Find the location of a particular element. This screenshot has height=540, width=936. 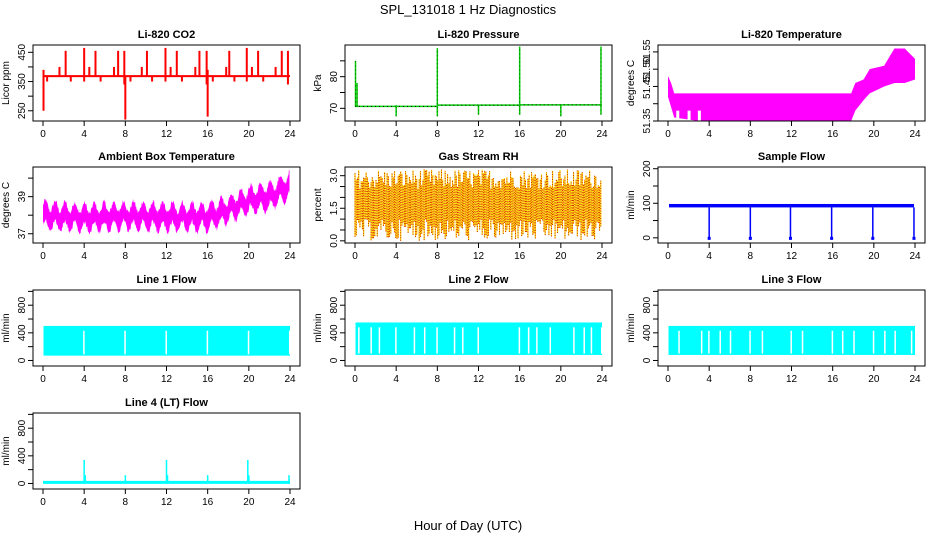

panel-title: Gas Stream RH is located at coordinates (478, 157).